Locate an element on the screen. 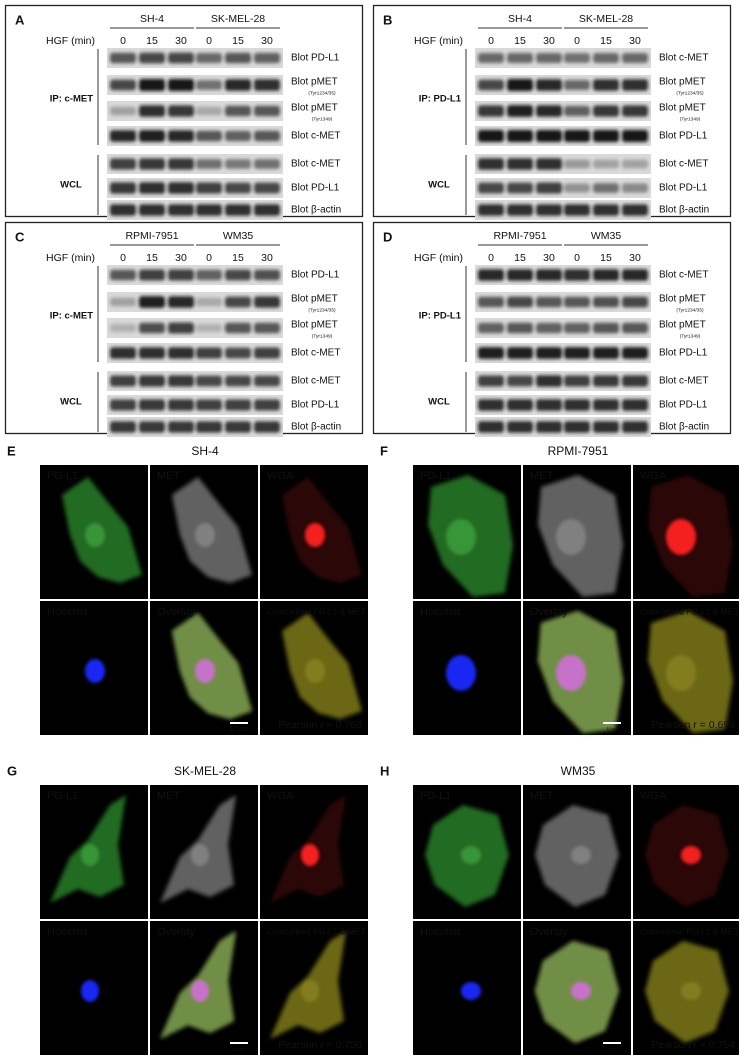 This screenshot has height=1055, width=739. channel-label: WGA is located at coordinates (653, 796).